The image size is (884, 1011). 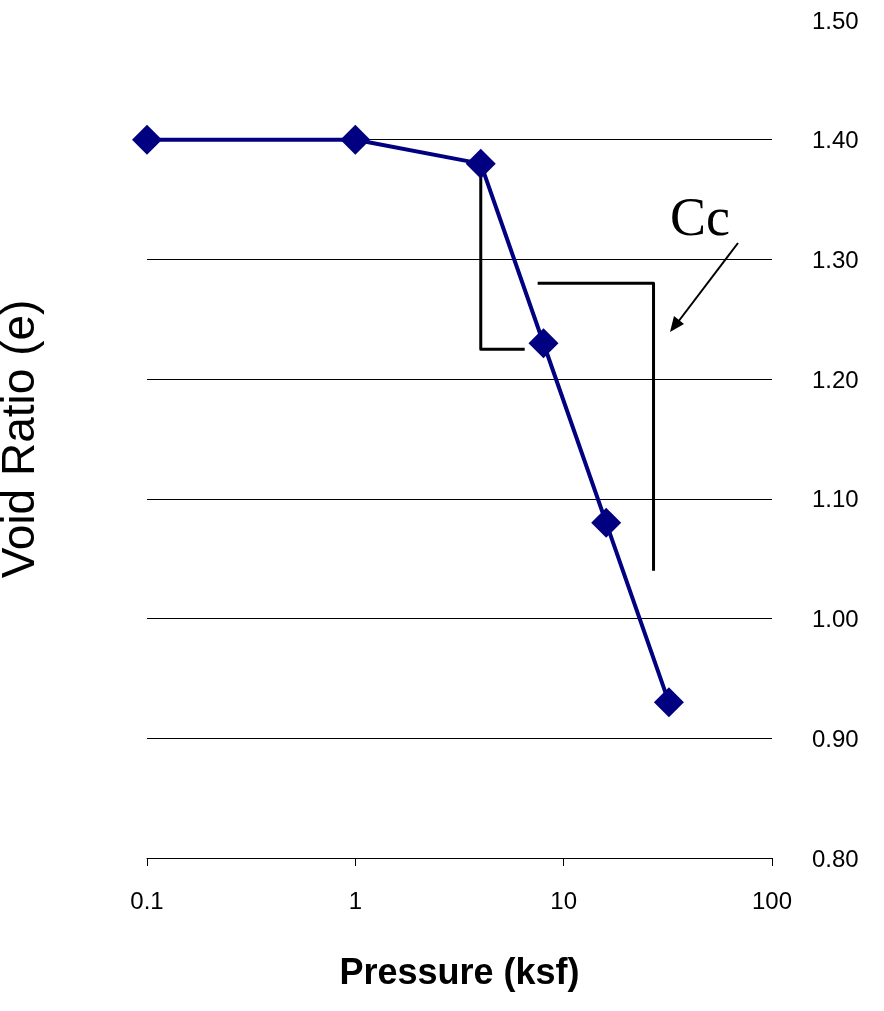 I want to click on x-tick-label: 10, so click(x=564, y=900).